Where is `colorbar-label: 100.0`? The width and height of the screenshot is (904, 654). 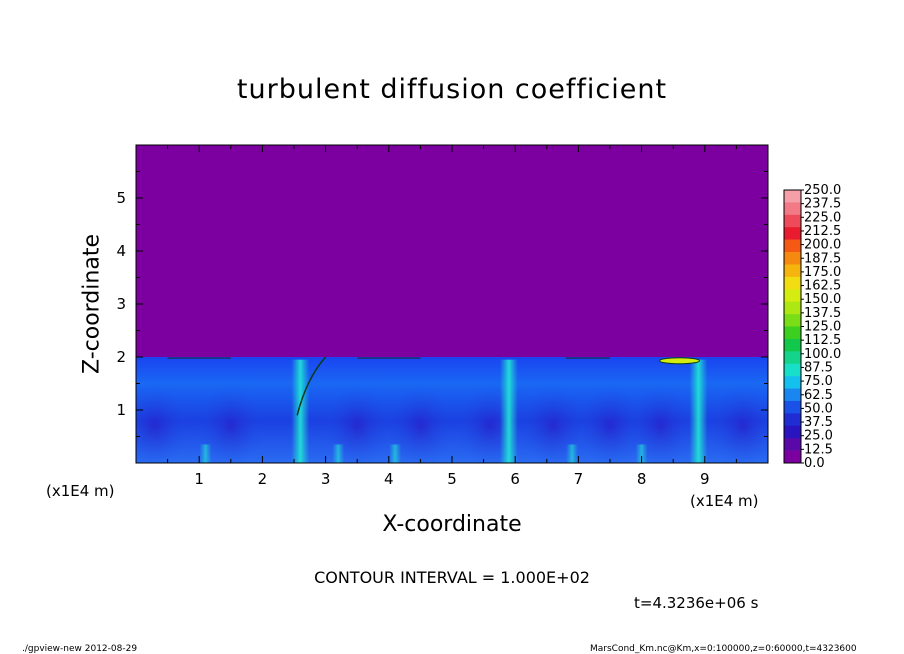 colorbar-label: 100.0 is located at coordinates (822, 354).